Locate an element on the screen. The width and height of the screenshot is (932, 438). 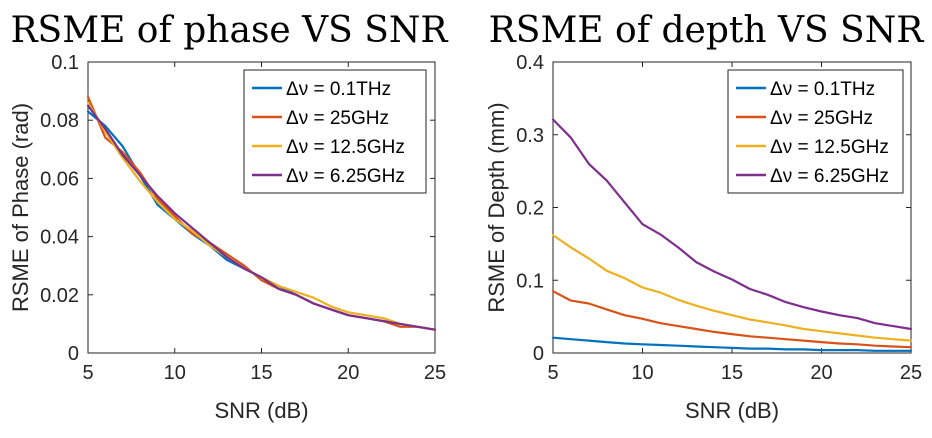
phase-xtick-label: 25 is located at coordinates (435, 373).